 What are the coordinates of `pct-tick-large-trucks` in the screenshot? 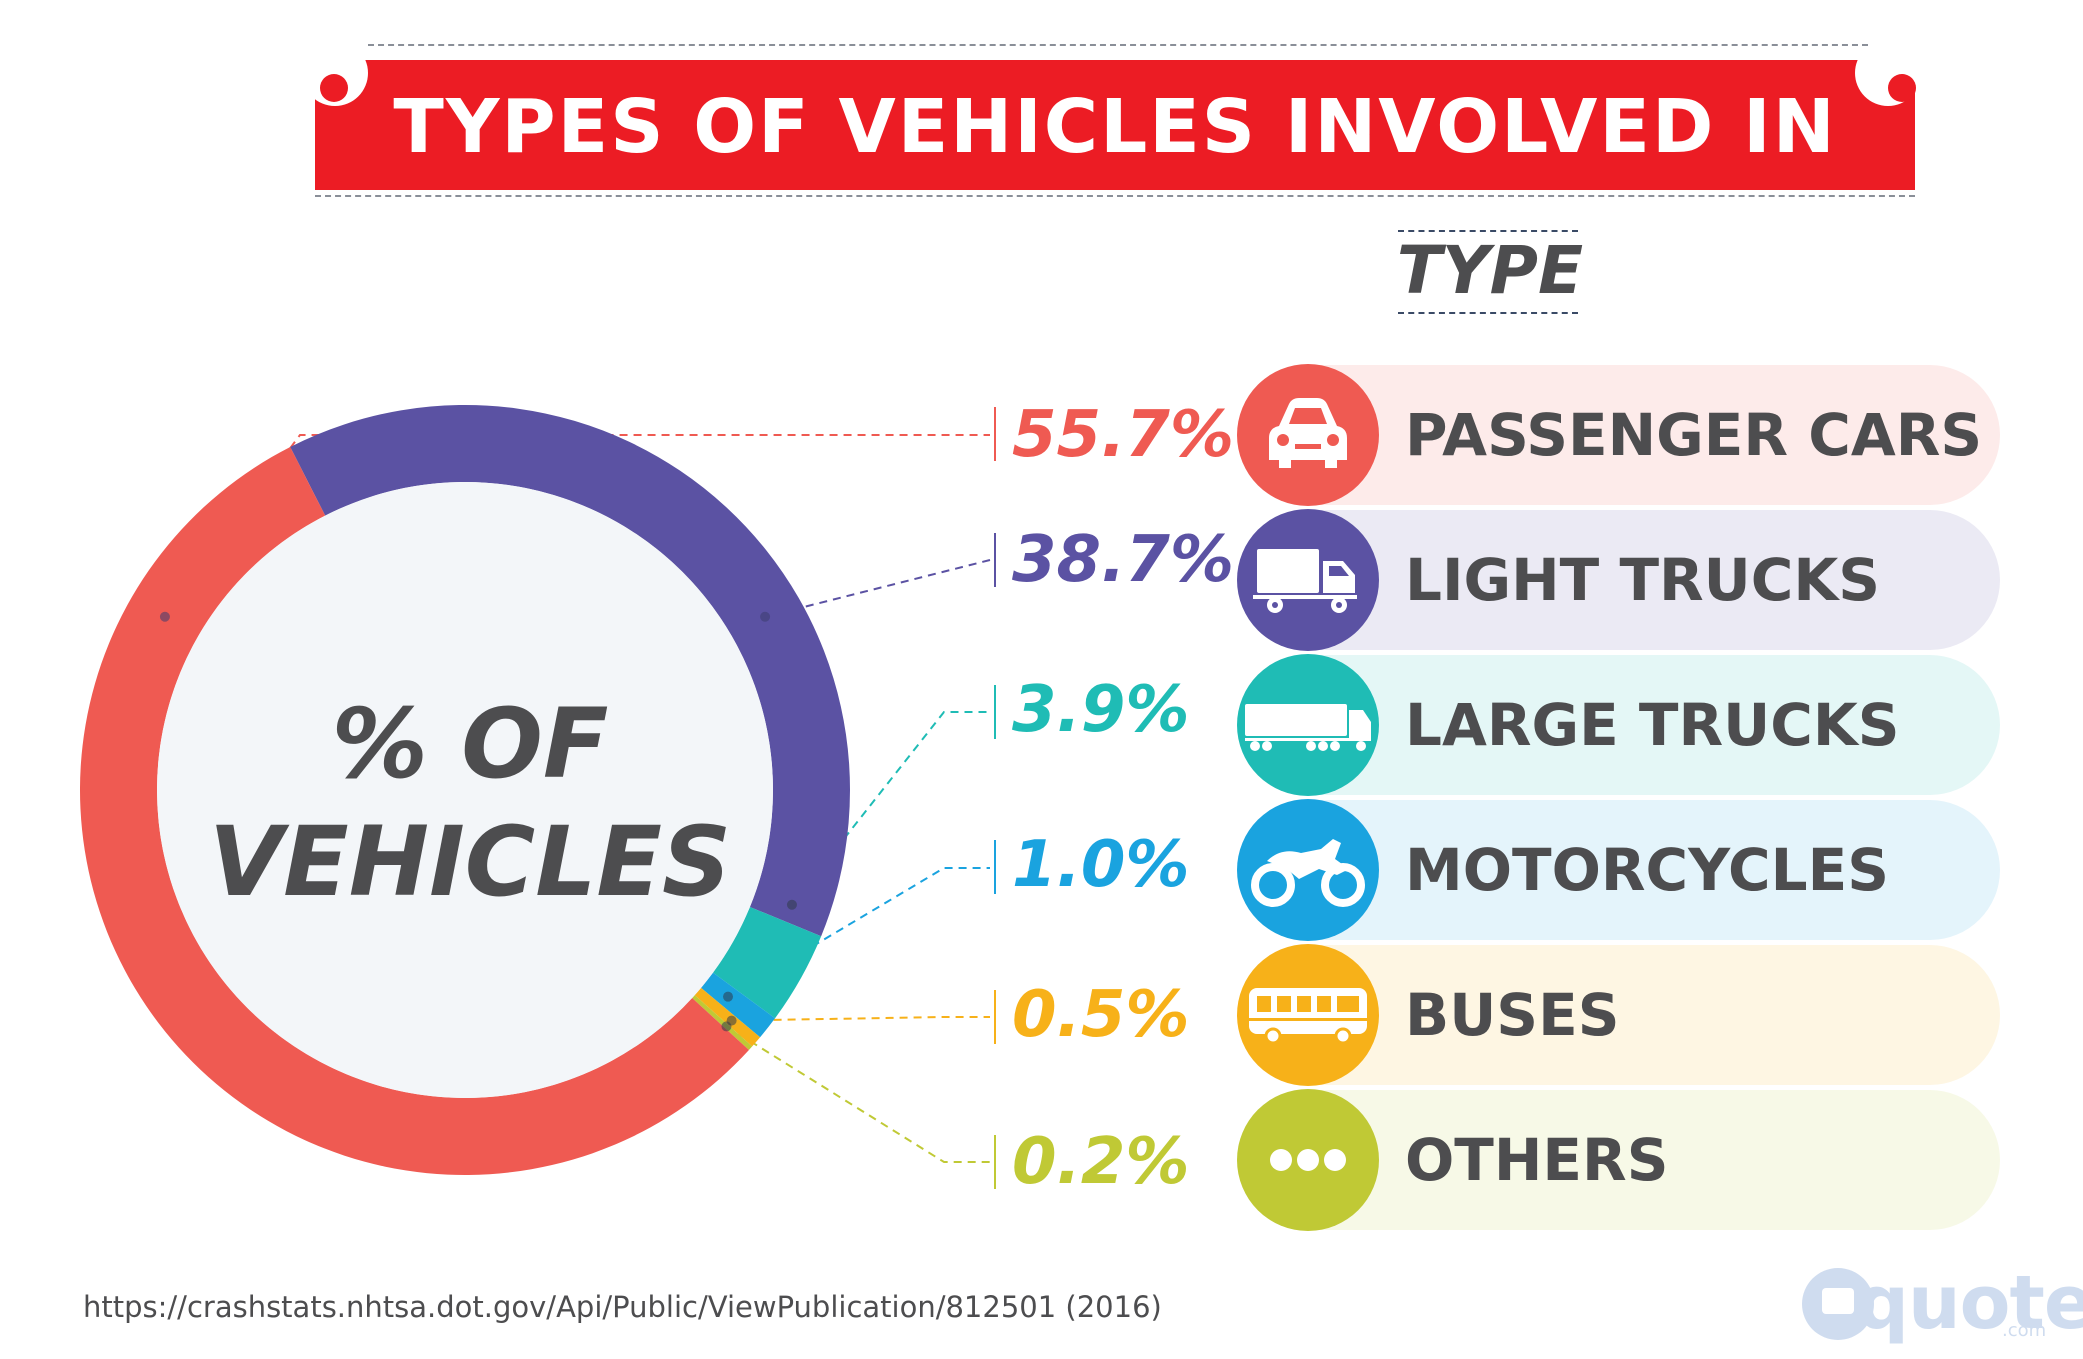 It's located at (995, 712).